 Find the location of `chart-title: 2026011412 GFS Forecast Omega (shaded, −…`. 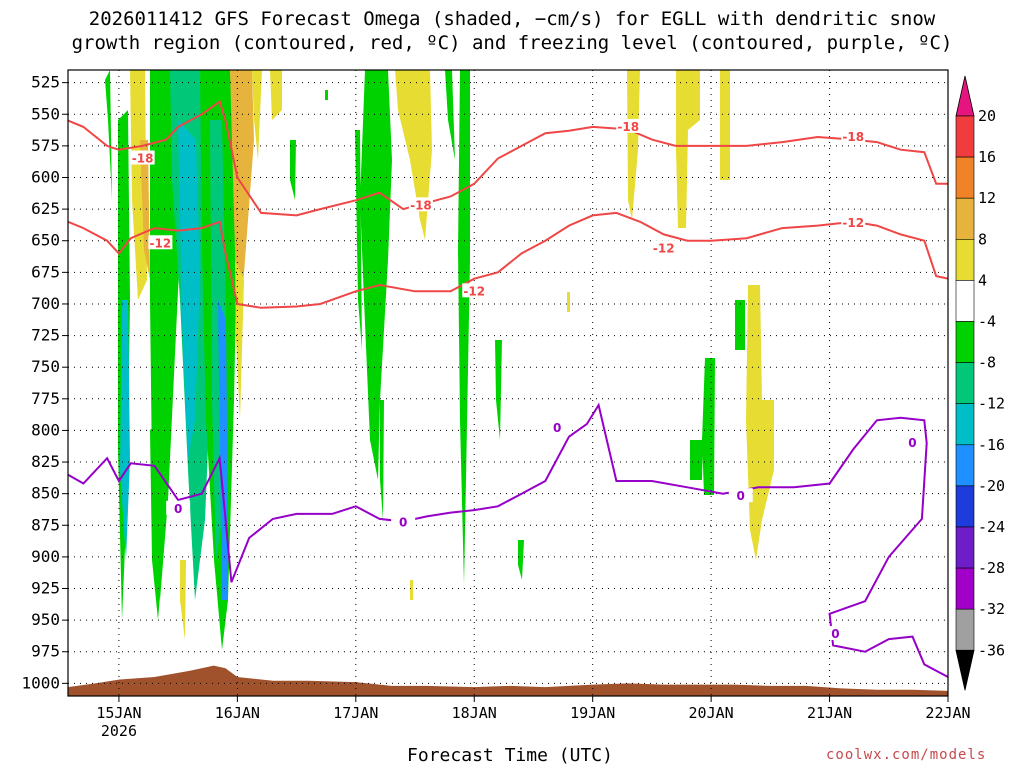

chart-title: 2026011412 GFS Forecast Omega (shaded, −… is located at coordinates (512, 19).